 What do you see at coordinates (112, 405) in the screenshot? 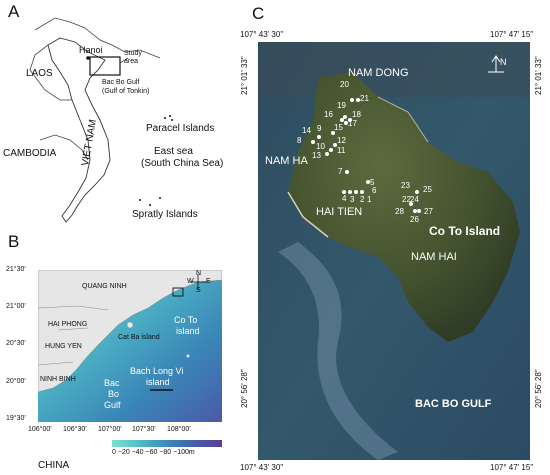
I see `bac-bo-label-3: Gulf` at bounding box center [112, 405].